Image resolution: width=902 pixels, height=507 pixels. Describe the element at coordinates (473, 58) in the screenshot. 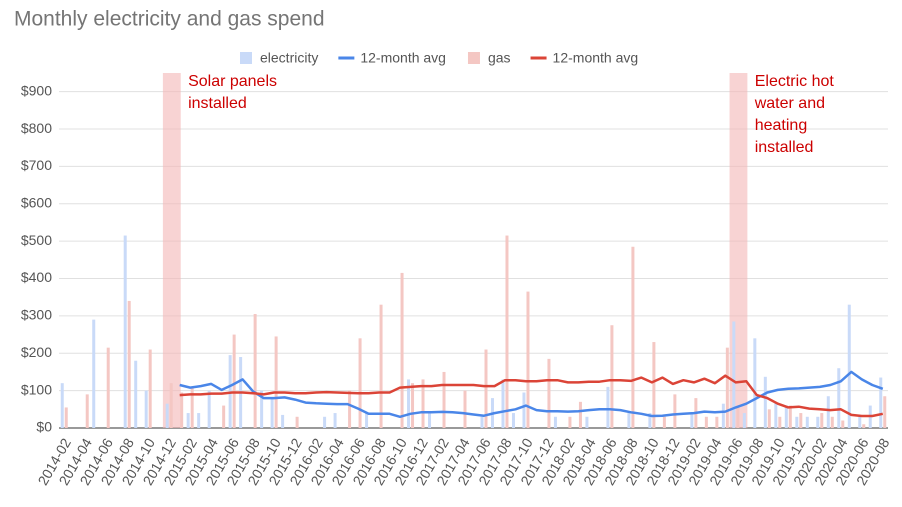

I see `legend-swatch` at that location.